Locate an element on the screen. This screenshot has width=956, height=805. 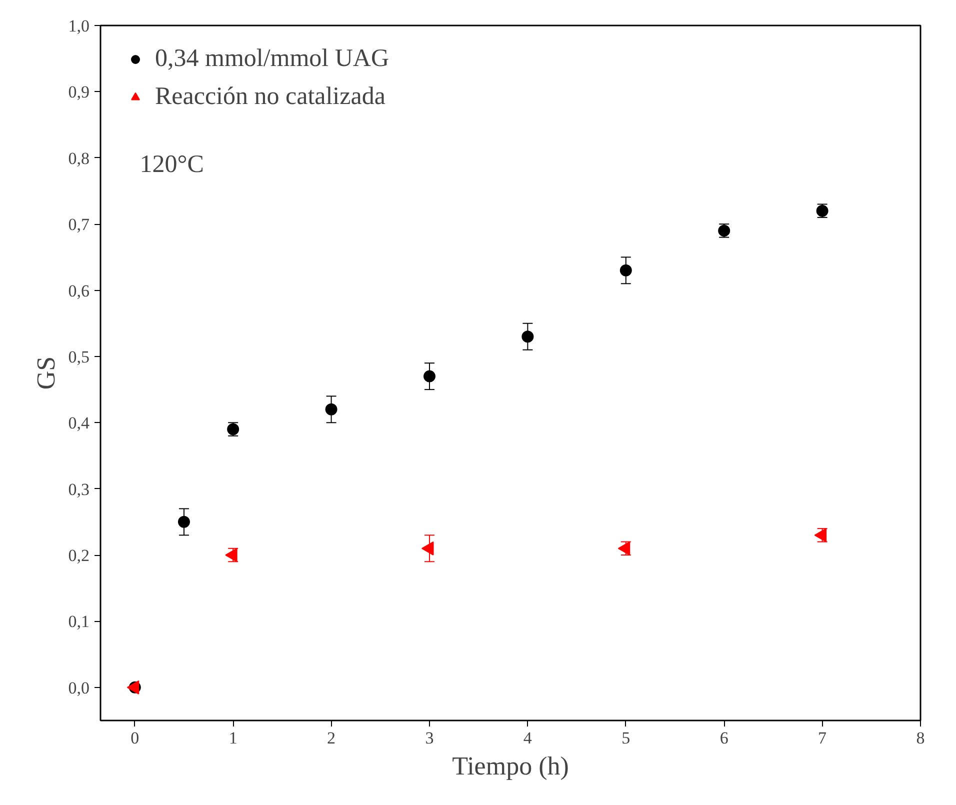
y-tick-label: 0,1 is located at coordinates (79, 622).